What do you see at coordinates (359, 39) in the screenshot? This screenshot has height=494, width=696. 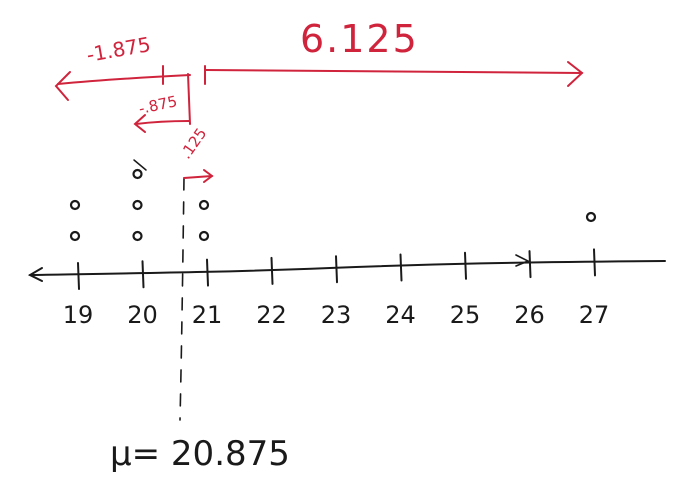 I see `deviation-pos-large: 6.125` at bounding box center [359, 39].